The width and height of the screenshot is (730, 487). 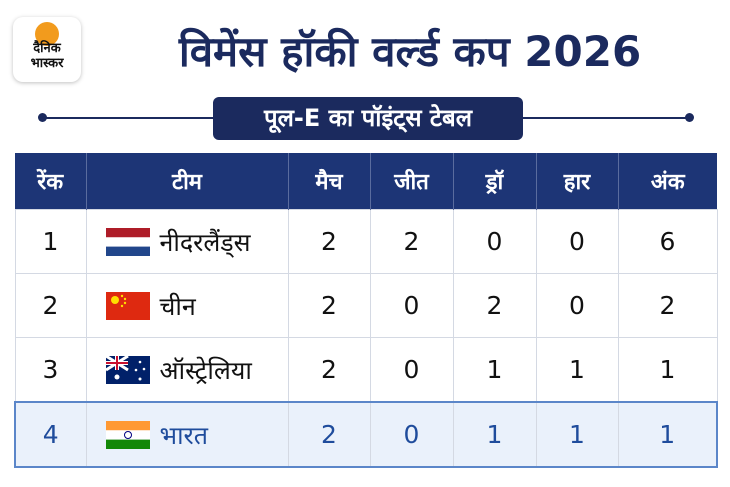 What do you see at coordinates (47, 63) in the screenshot?
I see `logo-text: भास्कर` at bounding box center [47, 63].